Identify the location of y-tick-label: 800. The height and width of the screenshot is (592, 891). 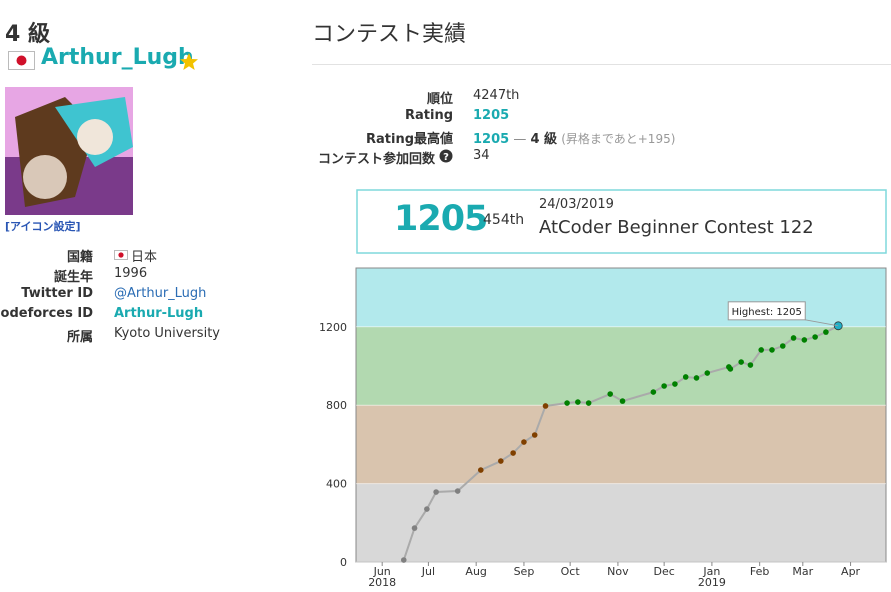
(336, 405).